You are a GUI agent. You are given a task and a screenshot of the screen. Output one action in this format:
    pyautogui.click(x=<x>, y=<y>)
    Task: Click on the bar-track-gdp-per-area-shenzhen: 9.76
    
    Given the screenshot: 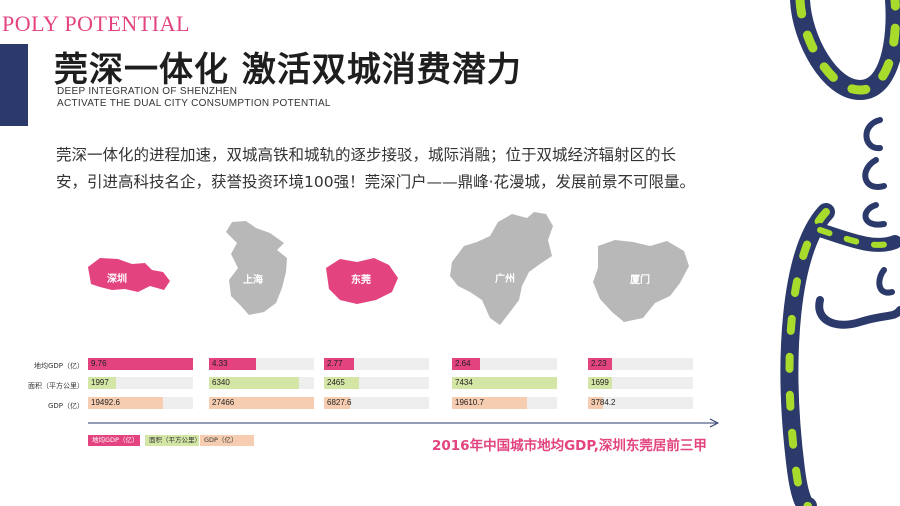 What is the action you would take?
    pyautogui.click(x=140, y=364)
    